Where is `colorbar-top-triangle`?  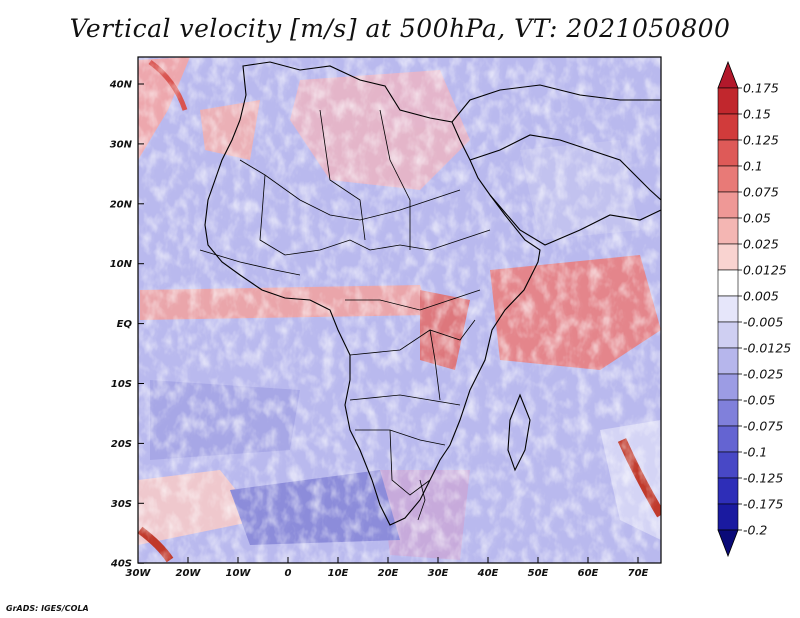 colorbar-top-triangle is located at coordinates (728, 74).